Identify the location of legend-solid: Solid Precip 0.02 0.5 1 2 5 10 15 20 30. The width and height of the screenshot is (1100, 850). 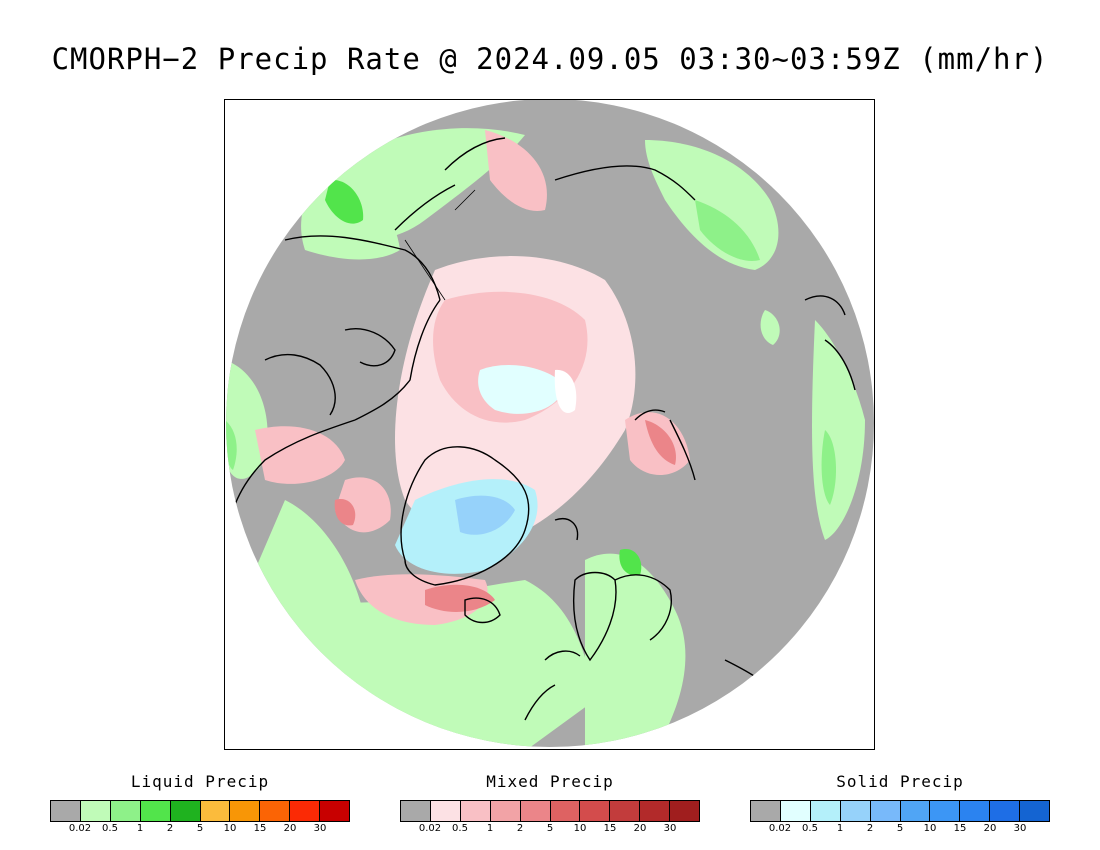
(900, 804).